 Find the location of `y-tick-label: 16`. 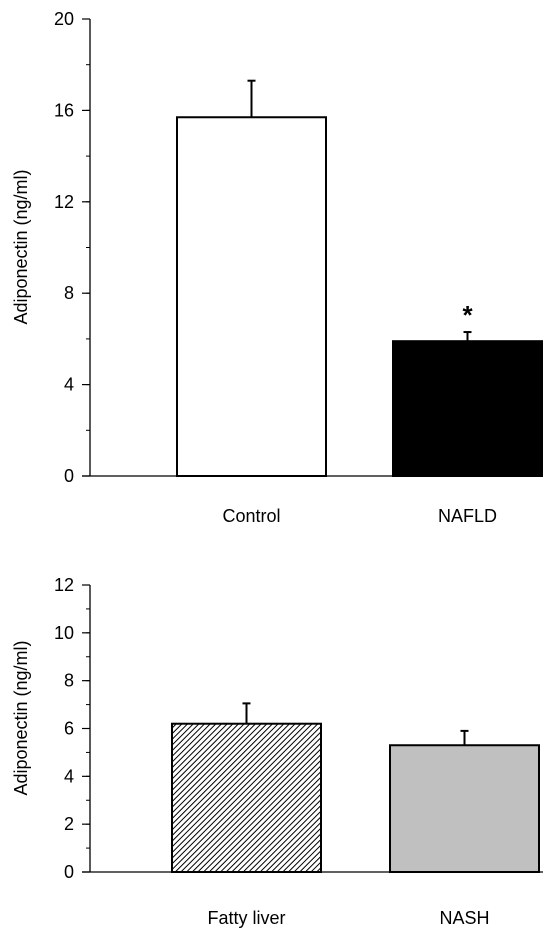

y-tick-label: 16 is located at coordinates (64, 110).